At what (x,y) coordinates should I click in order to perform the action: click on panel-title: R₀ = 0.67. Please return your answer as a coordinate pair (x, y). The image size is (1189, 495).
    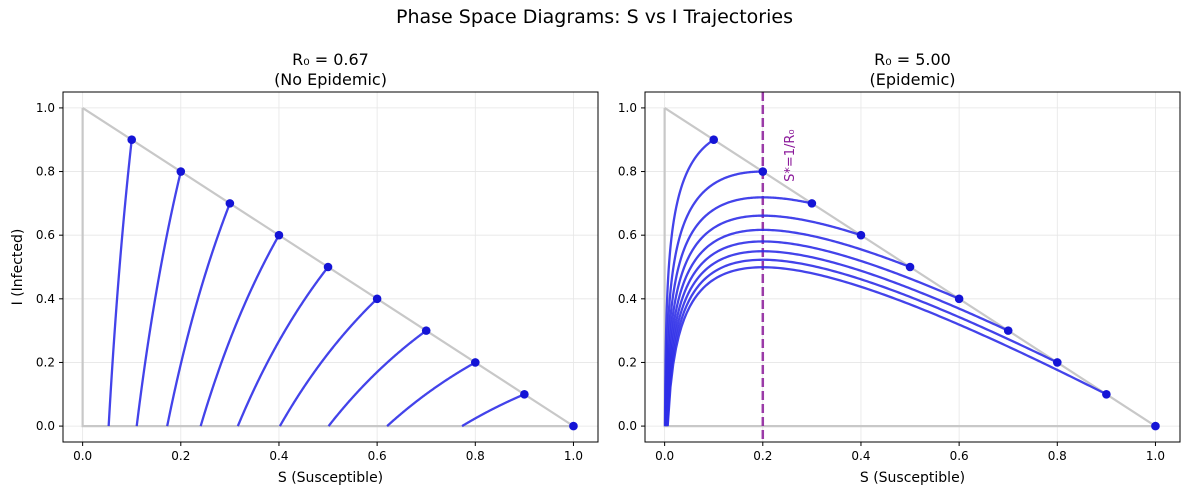
    Looking at the image, I should click on (330, 59).